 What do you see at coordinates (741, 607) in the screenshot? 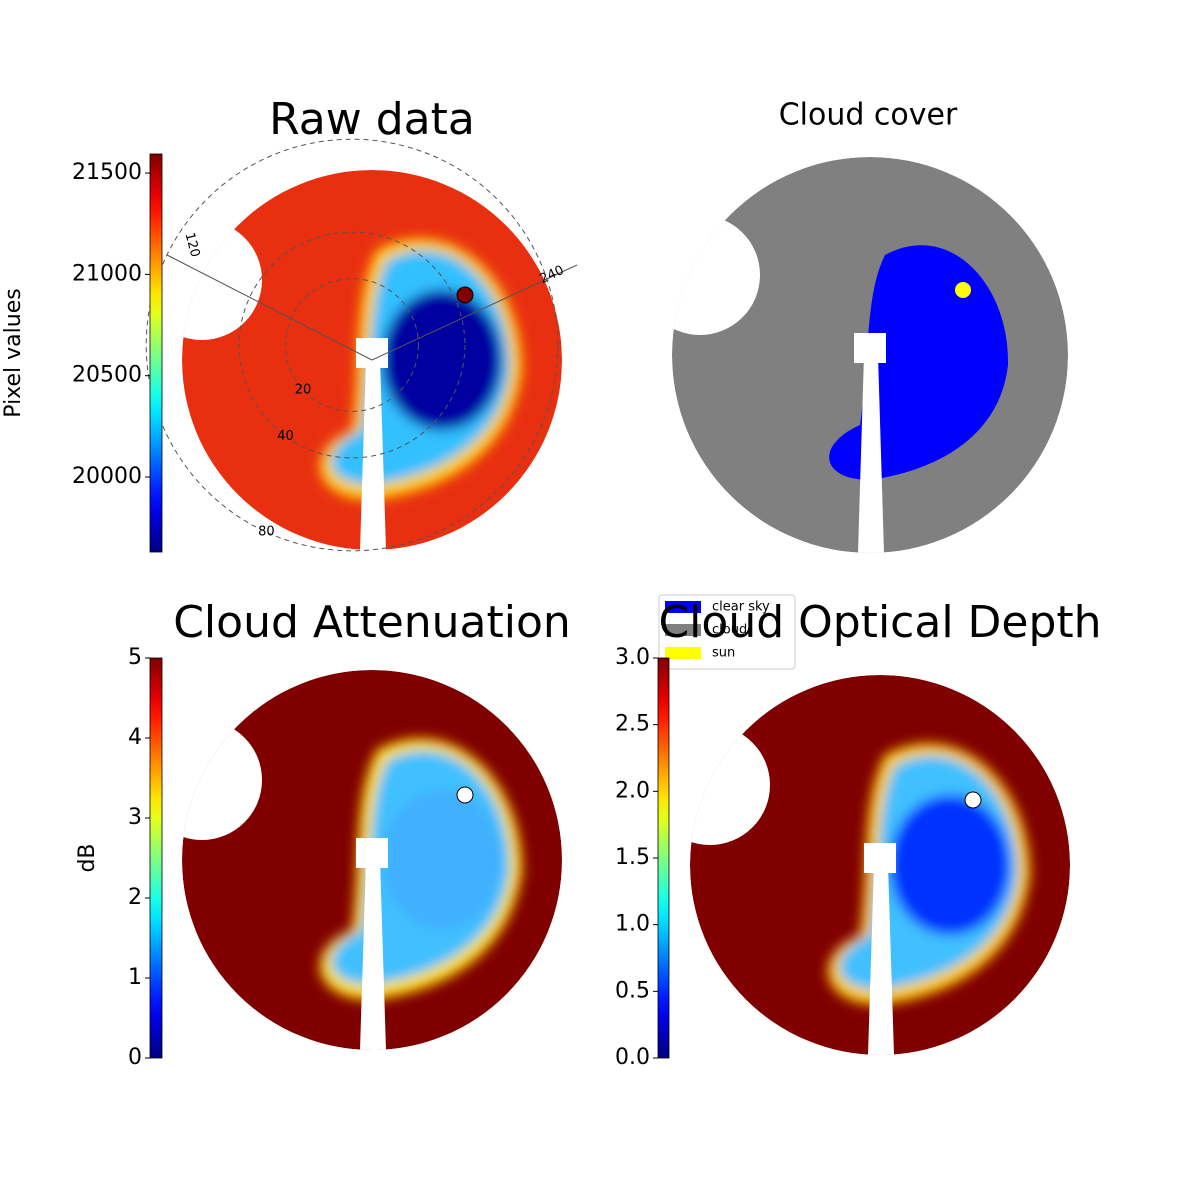
I see `legend-label: clear sky` at bounding box center [741, 607].